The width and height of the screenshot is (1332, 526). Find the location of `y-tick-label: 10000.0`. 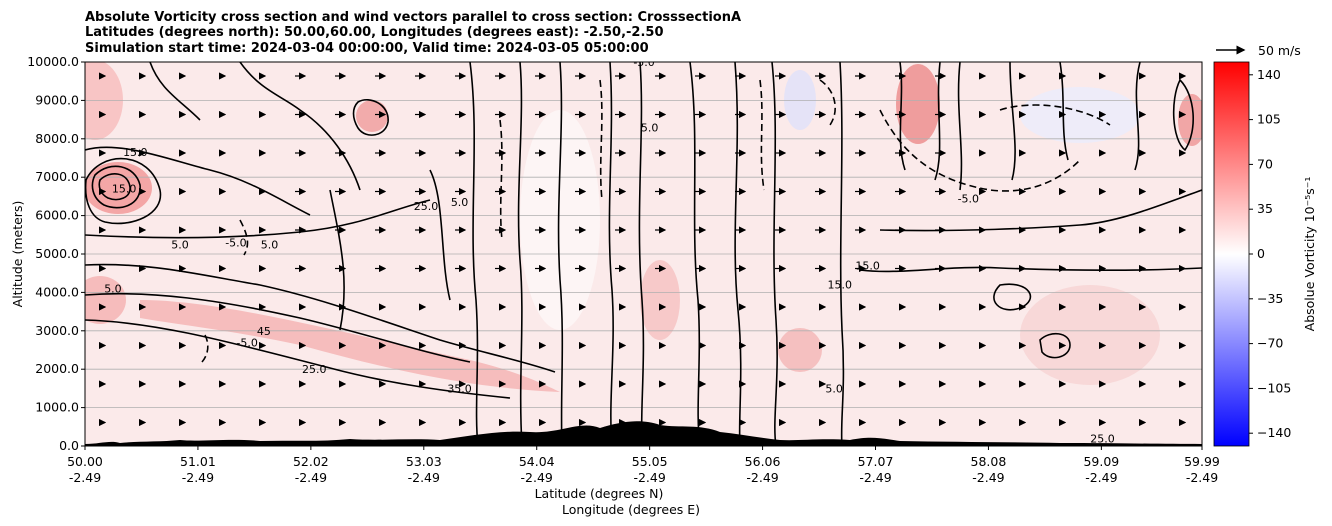

y-tick-label: 10000.0 is located at coordinates (53, 61).